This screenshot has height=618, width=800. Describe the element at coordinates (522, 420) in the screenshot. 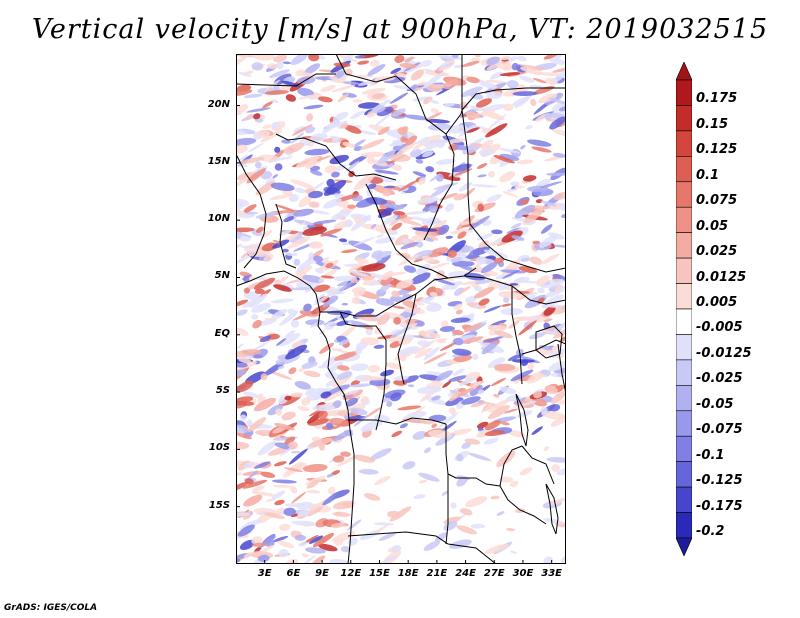

I see `lake-tanganyika` at that location.